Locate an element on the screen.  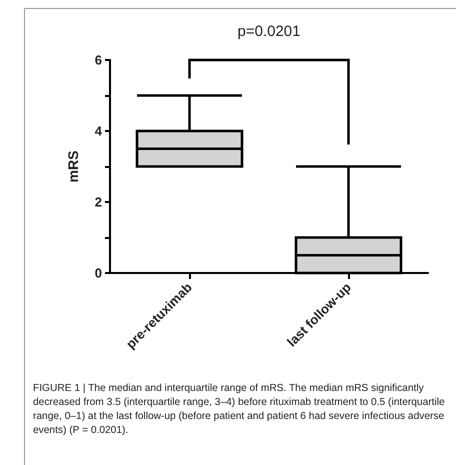
text: p=0.0201 is located at coordinates (269, 31).